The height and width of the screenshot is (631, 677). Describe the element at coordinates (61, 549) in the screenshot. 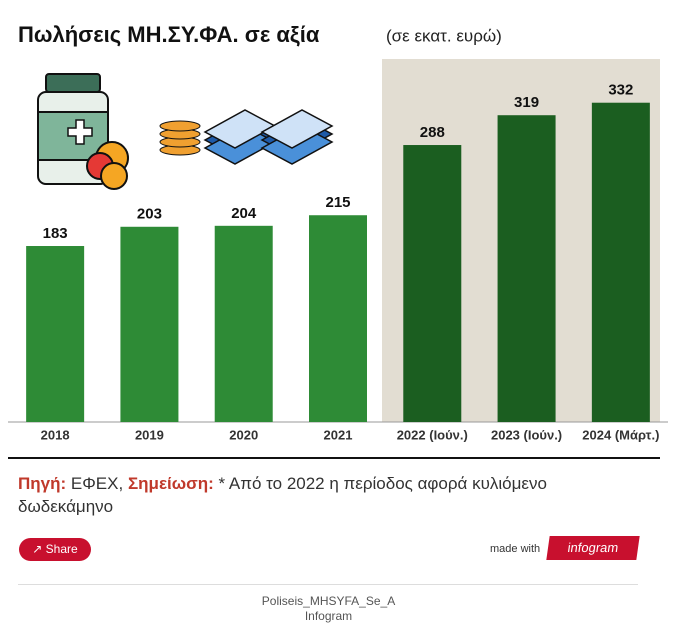

I see `share-label: Share` at that location.